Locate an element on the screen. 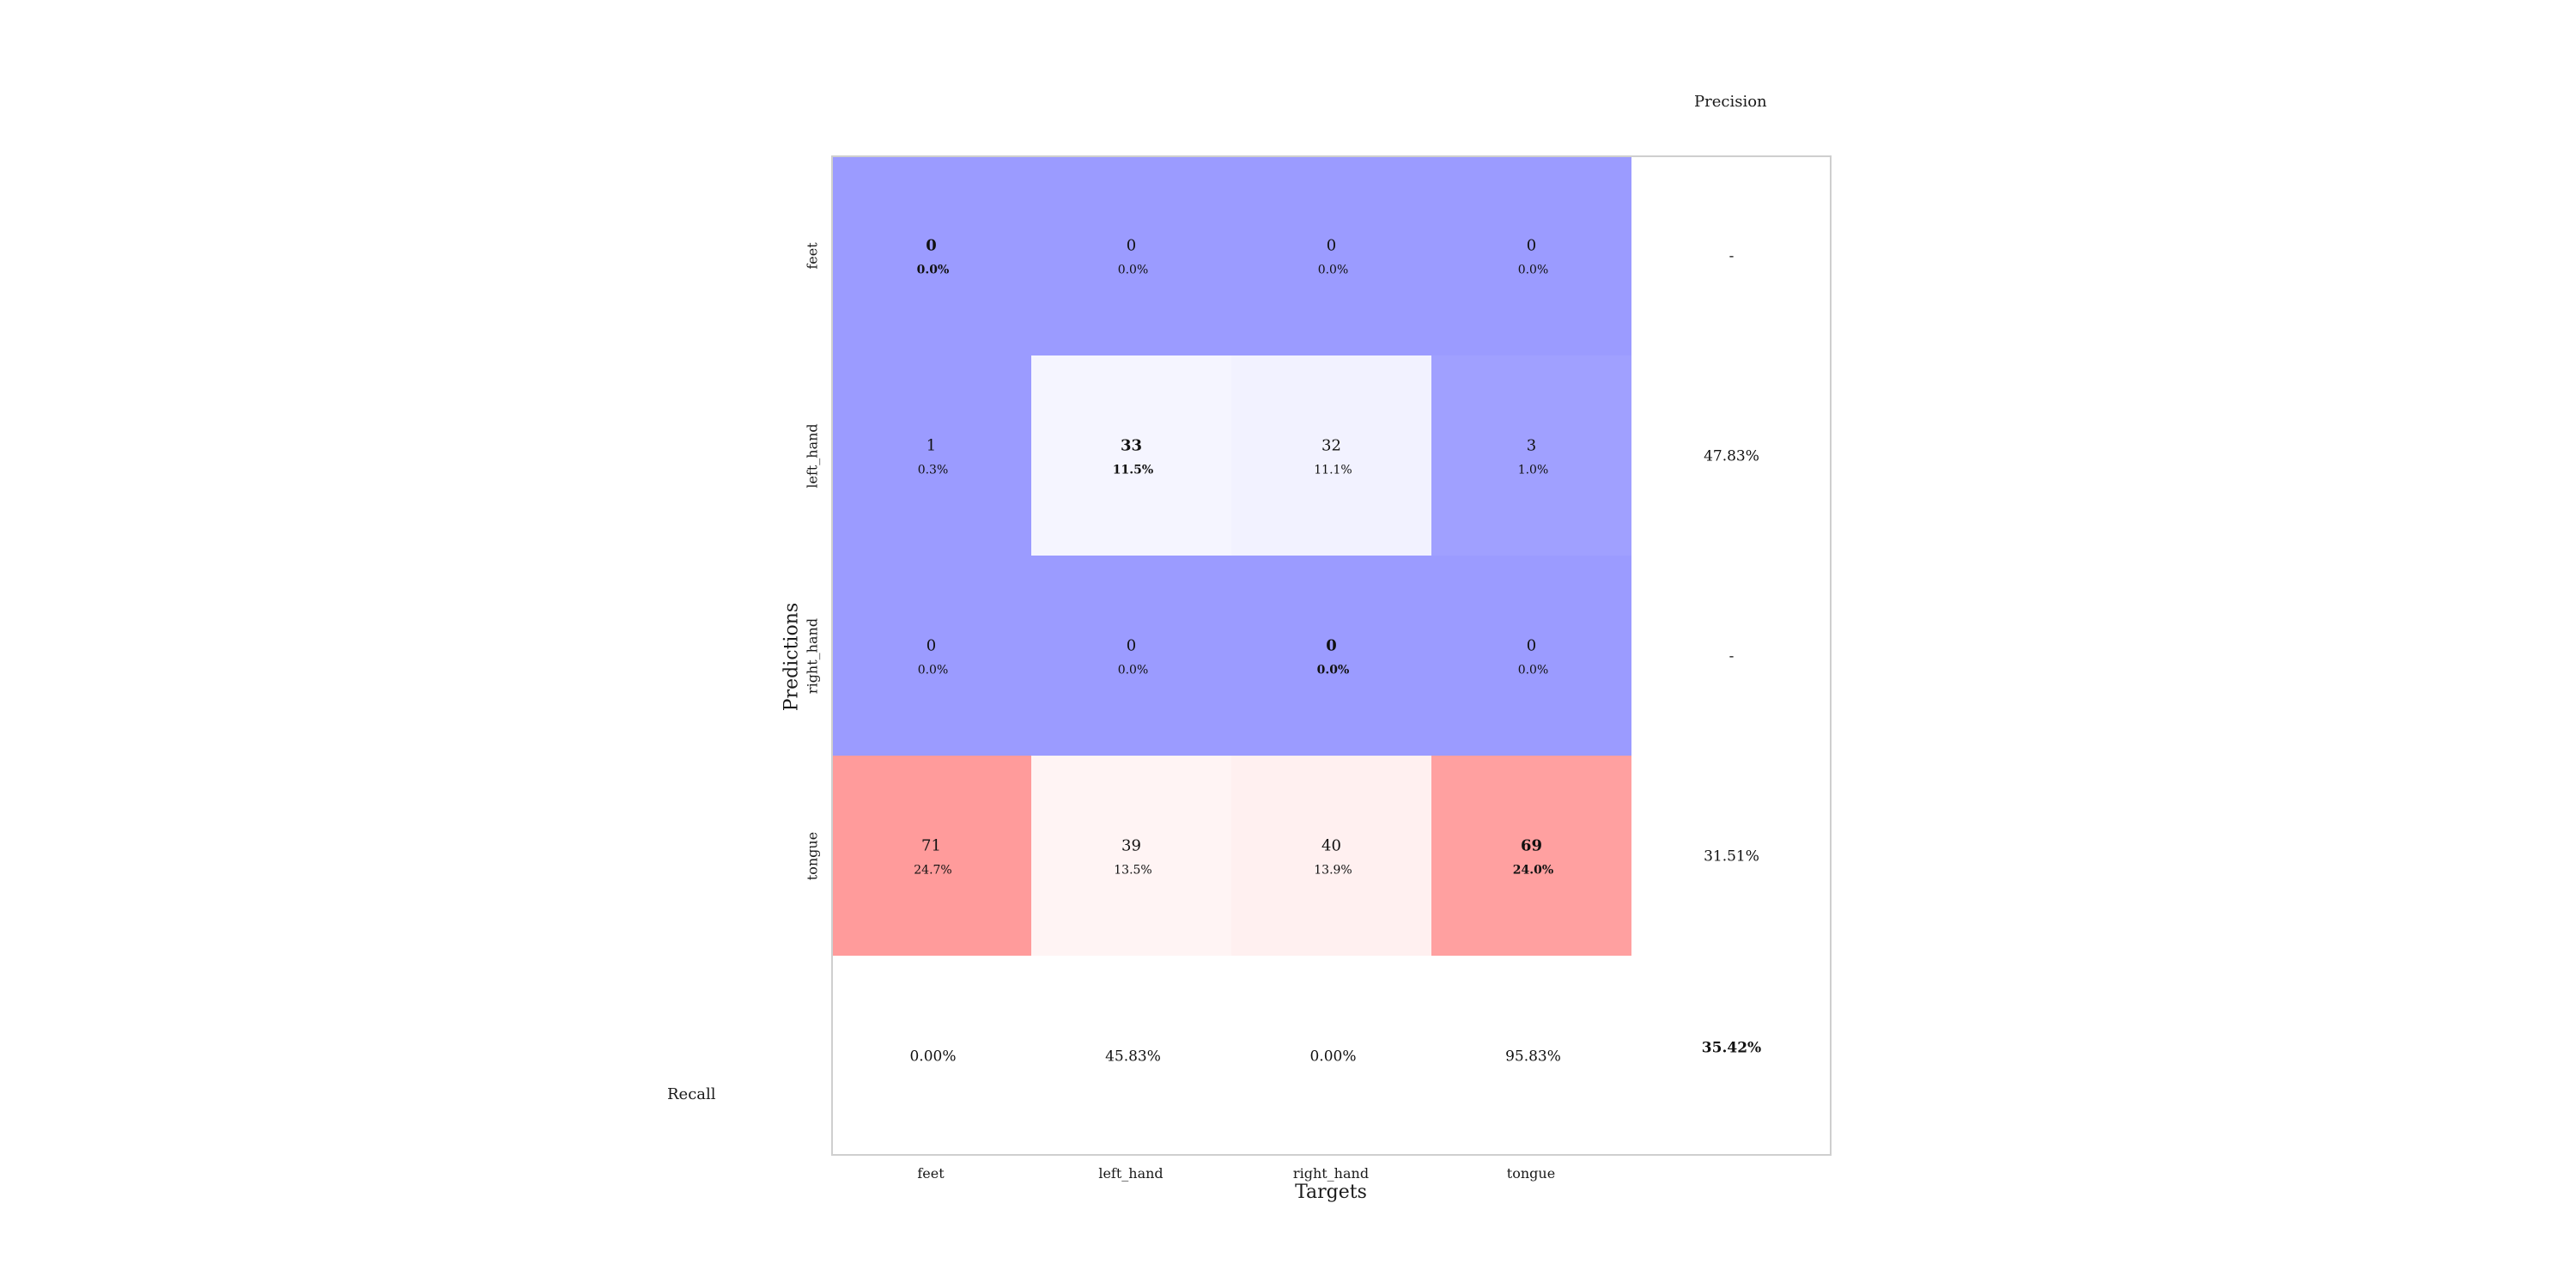 The image size is (2576, 1288). y-tick-left-hand: left_hand is located at coordinates (812, 456).